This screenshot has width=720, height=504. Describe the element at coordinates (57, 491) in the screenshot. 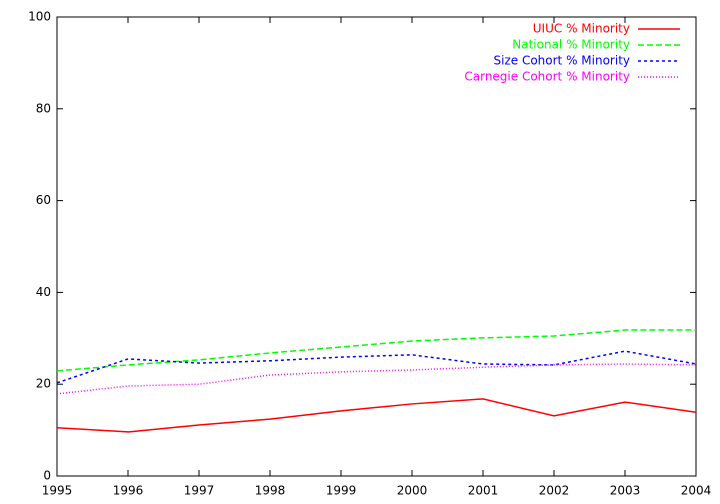

I see `x-tick-label: 1995` at that location.